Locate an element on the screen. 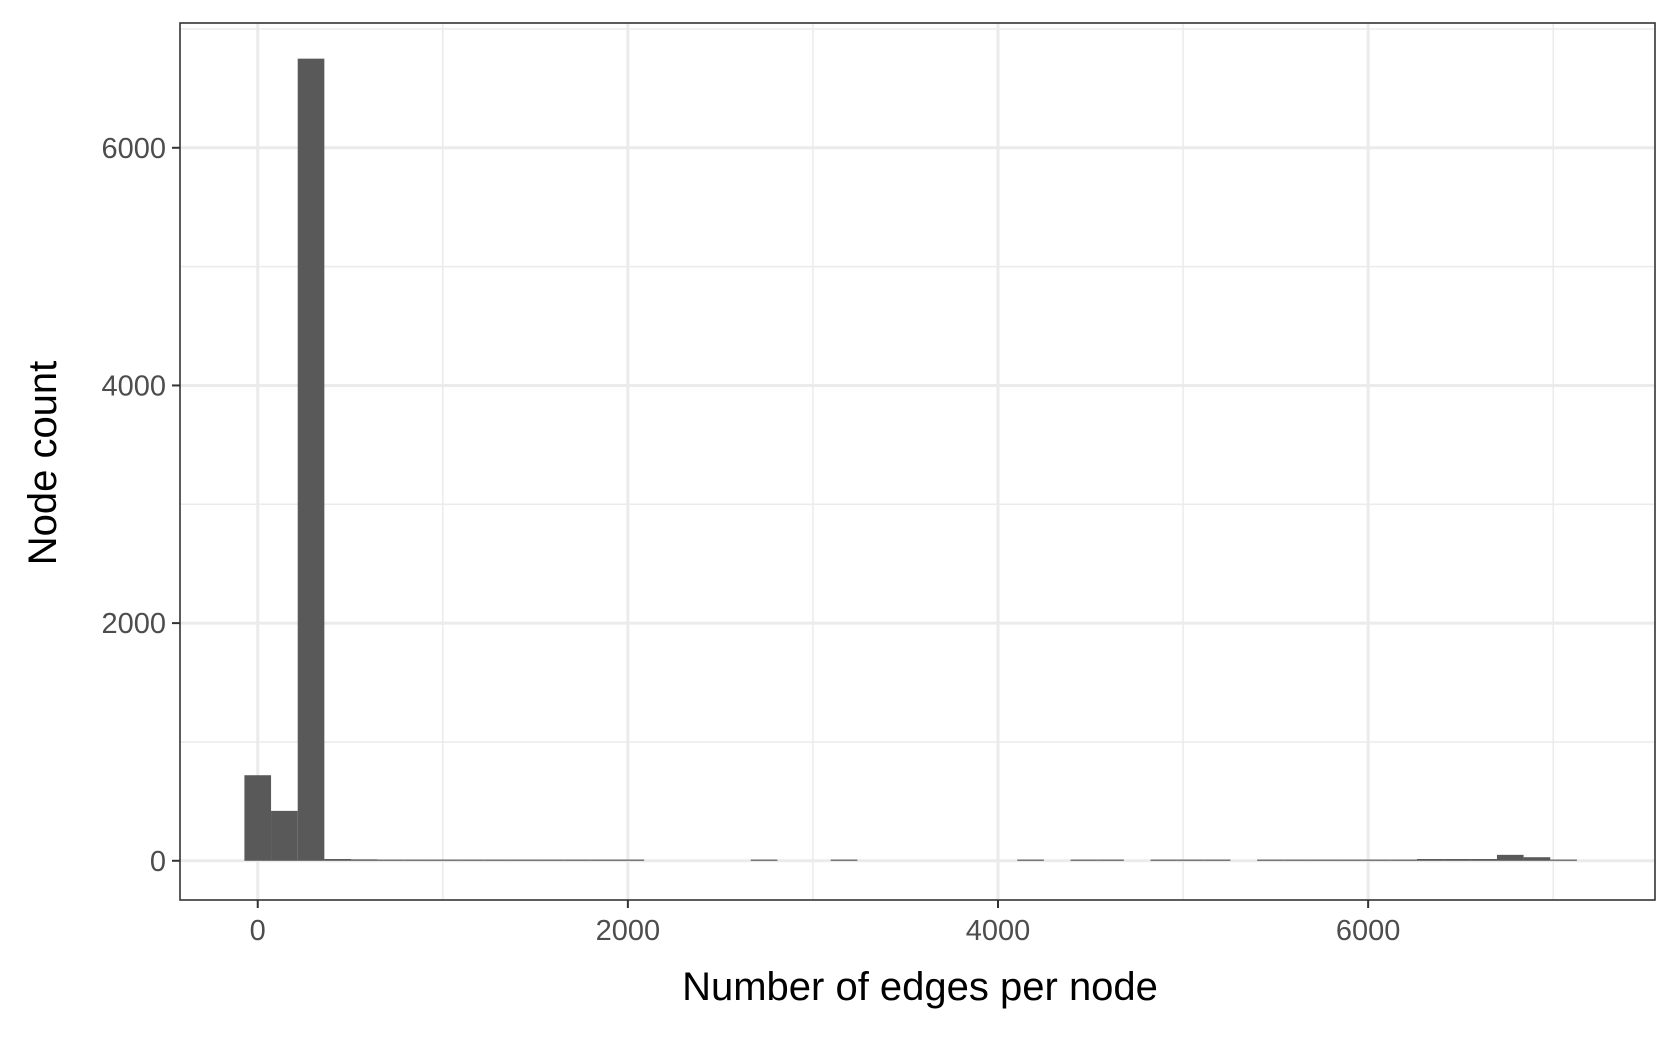  y-tick-label: 0 is located at coordinates (158, 862).